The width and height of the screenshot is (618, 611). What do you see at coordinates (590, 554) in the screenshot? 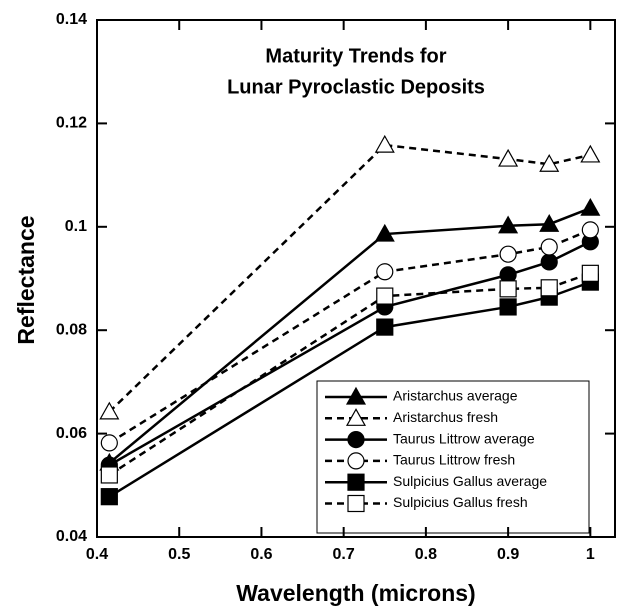
I see `x-tick-label: 1` at bounding box center [590, 554].